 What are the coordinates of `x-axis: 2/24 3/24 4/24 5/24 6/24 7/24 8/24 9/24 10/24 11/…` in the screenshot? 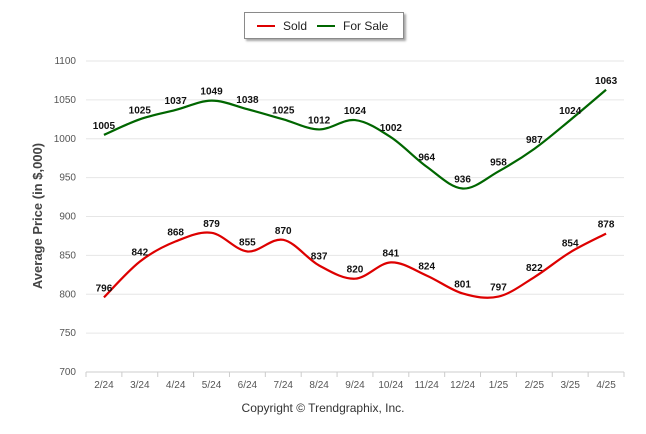 It's located at (355, 381).